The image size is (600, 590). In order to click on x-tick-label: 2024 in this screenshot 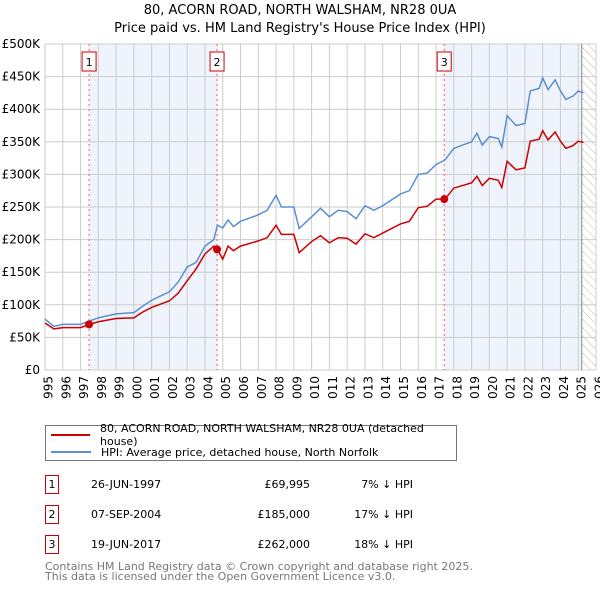, I will do `click(564, 388)`.